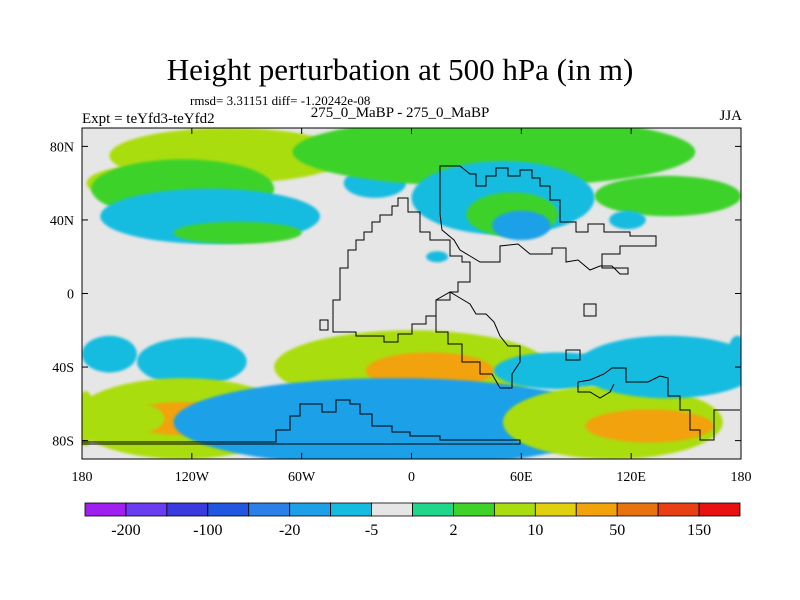 The image size is (800, 600). Describe the element at coordinates (280, 100) in the screenshot. I see `stats-text: rmsd= 3.31151 diff= -1.20242e-08` at that location.